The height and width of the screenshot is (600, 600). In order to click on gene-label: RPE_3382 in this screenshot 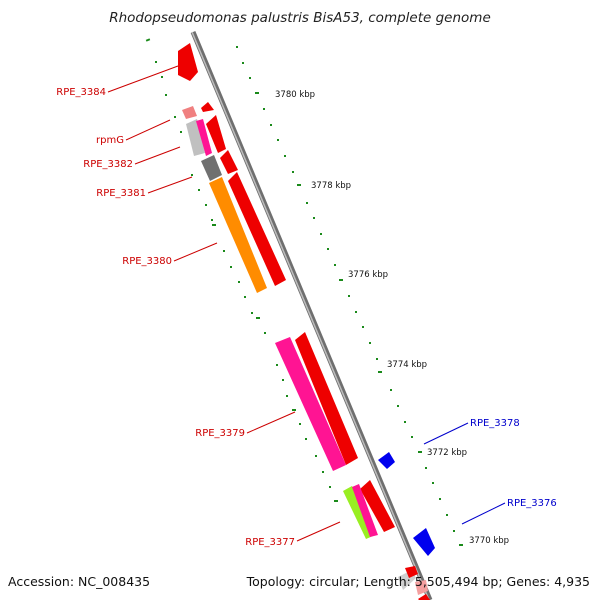, I will do `click(108, 164)`.